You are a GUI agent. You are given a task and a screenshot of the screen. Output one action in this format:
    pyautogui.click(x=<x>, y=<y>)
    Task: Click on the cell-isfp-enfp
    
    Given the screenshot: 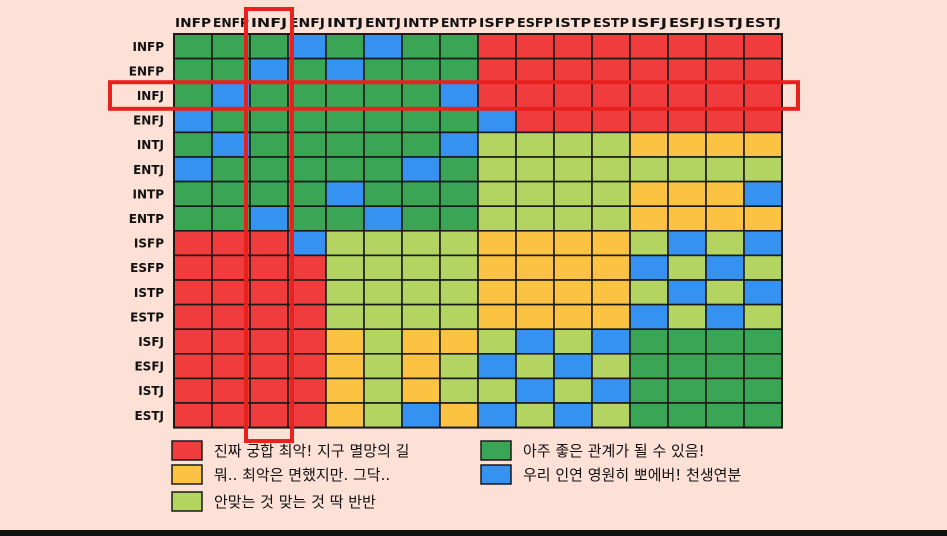 What is the action you would take?
    pyautogui.click(x=231, y=243)
    